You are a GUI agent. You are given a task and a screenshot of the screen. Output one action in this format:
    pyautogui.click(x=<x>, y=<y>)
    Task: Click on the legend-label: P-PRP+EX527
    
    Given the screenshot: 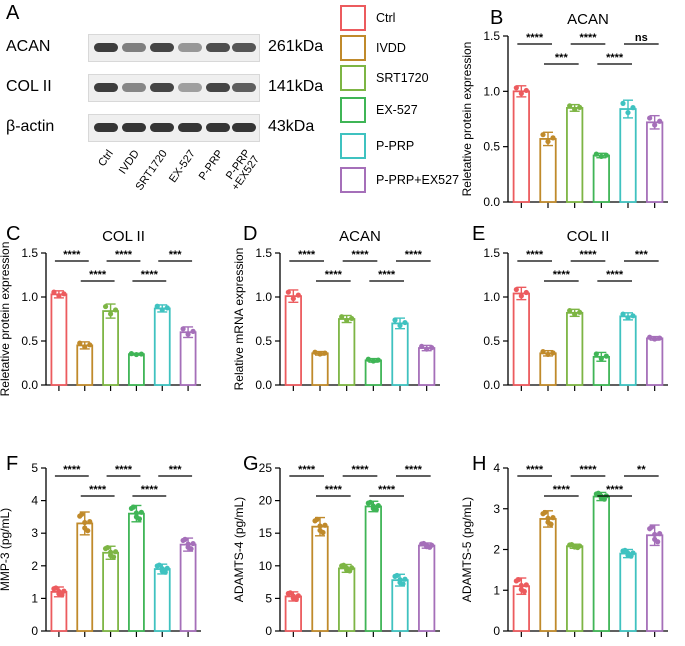 What is the action you would take?
    pyautogui.click(x=418, y=180)
    